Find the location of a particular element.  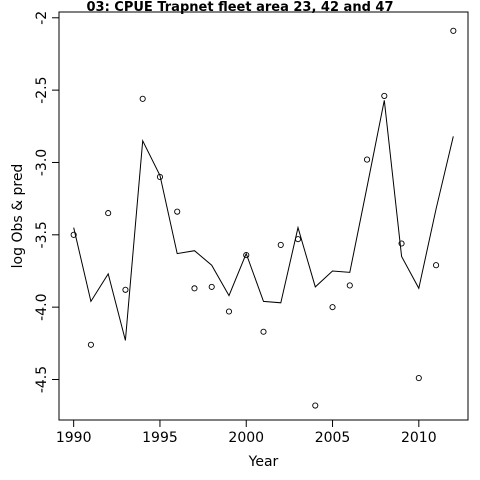

y-tick-label: -3.5 is located at coordinates (42, 234).